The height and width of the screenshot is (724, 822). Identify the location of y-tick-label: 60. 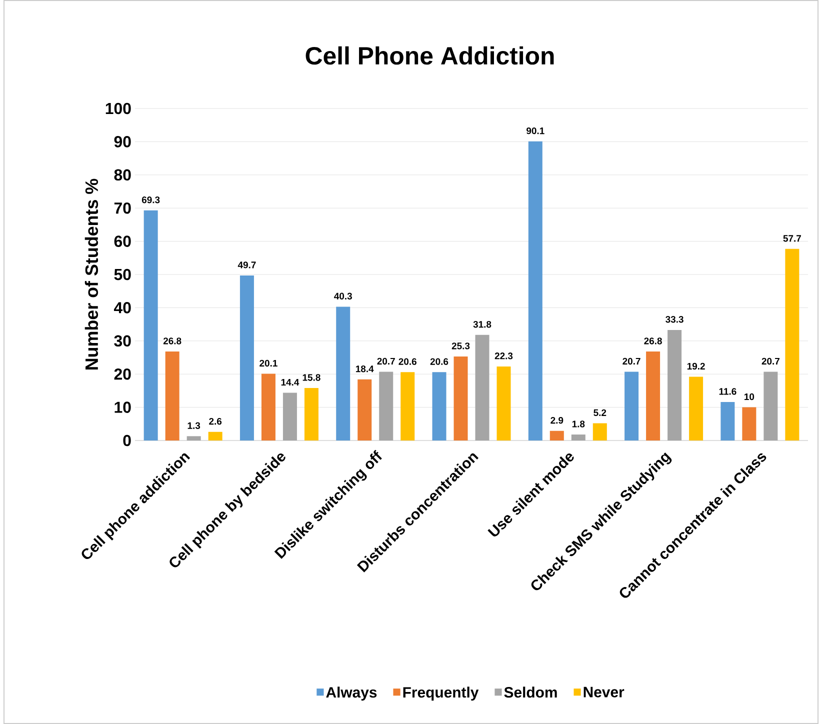
(122, 241).